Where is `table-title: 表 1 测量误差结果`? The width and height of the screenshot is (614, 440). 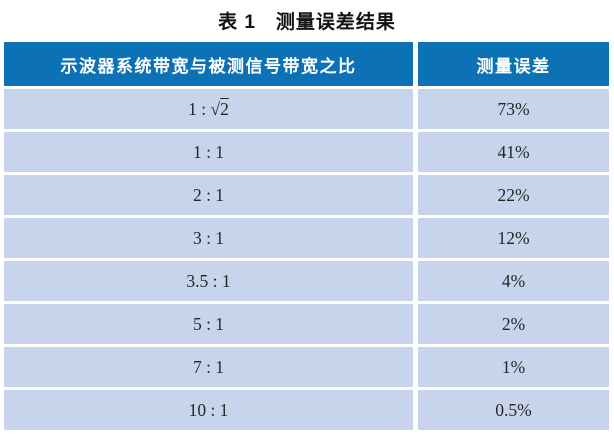
table-title: 表 1 测量误差结果 is located at coordinates (307, 22).